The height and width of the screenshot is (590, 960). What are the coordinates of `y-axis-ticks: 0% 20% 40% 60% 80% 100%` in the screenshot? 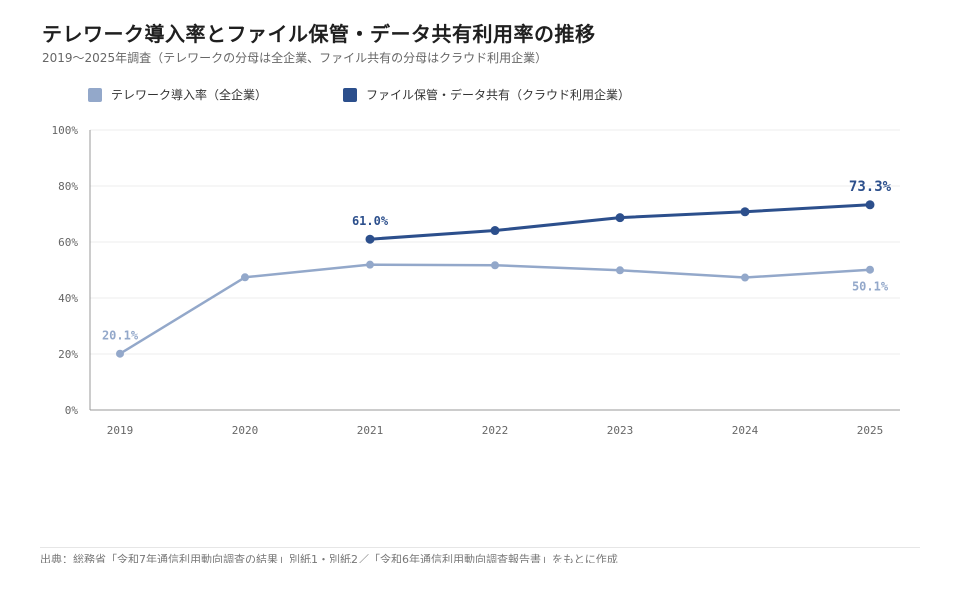 It's located at (65, 270).